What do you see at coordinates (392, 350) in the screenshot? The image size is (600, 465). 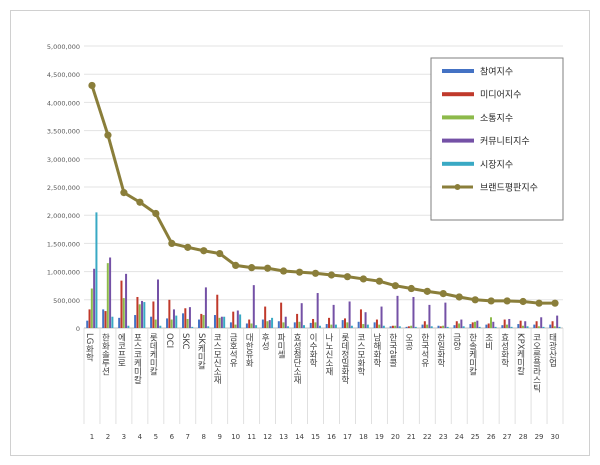 I see `category-label: 한국알콜` at bounding box center [392, 350].